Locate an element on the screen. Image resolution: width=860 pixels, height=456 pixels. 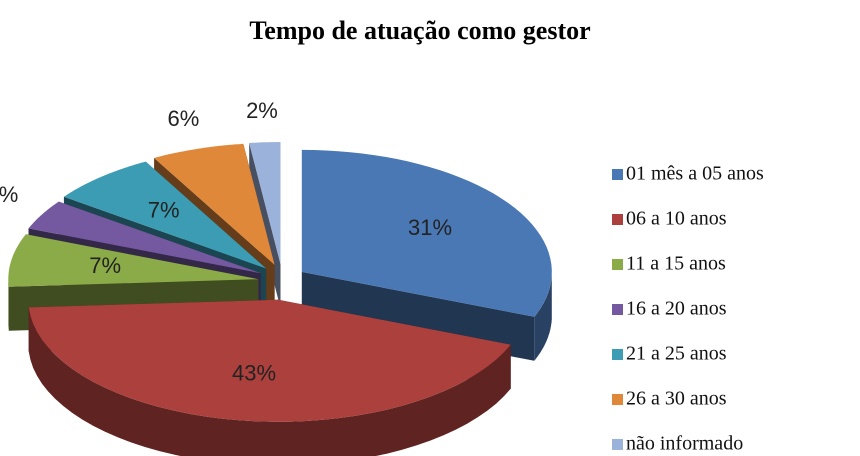
data-label: 31% is located at coordinates (430, 227).